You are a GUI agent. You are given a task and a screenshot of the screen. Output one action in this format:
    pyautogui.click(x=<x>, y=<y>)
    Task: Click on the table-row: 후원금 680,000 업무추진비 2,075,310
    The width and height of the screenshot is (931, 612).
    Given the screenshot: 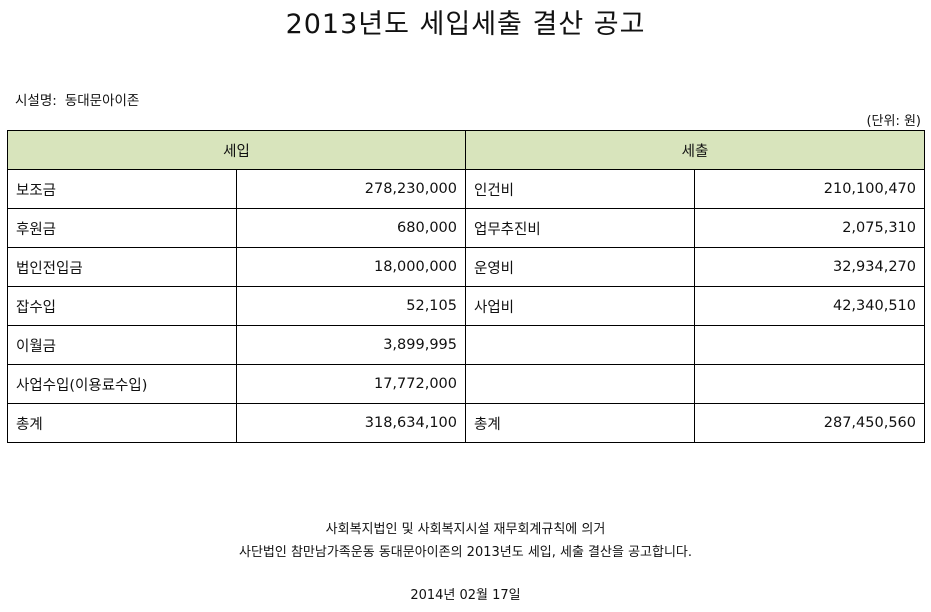 What is the action you would take?
    pyautogui.click(x=466, y=228)
    